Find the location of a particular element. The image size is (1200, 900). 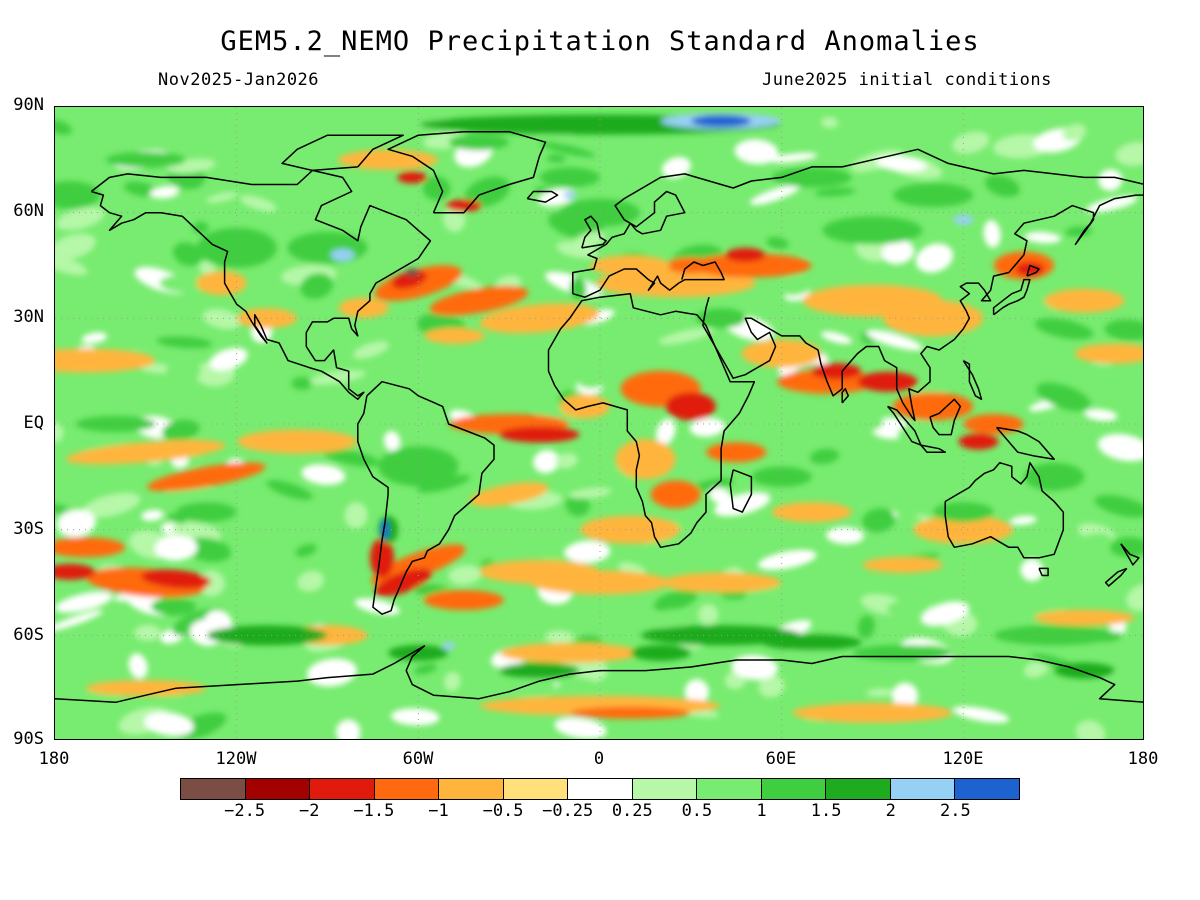

legend-tick-label: 2.5 is located at coordinates (955, 811).